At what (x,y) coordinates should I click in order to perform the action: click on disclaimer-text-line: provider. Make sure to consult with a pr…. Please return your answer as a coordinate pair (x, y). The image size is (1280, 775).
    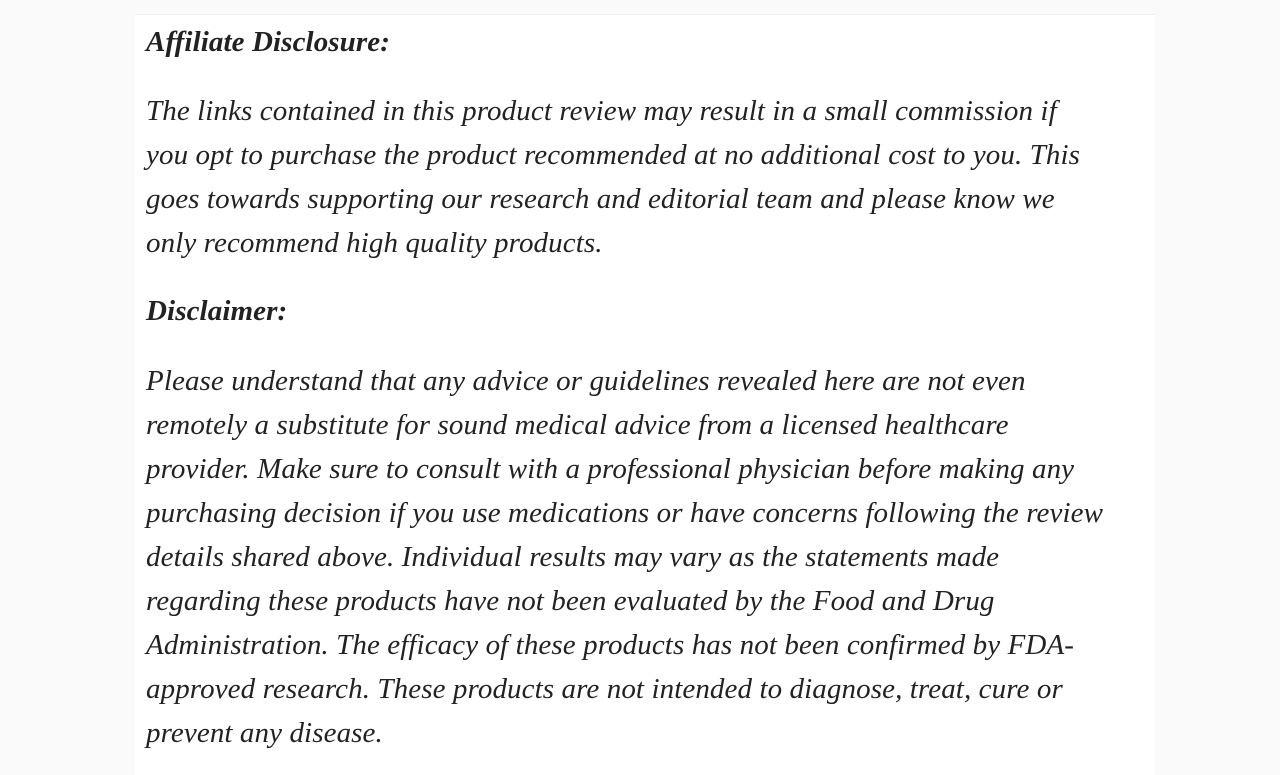
    Looking at the image, I should click on (610, 469).